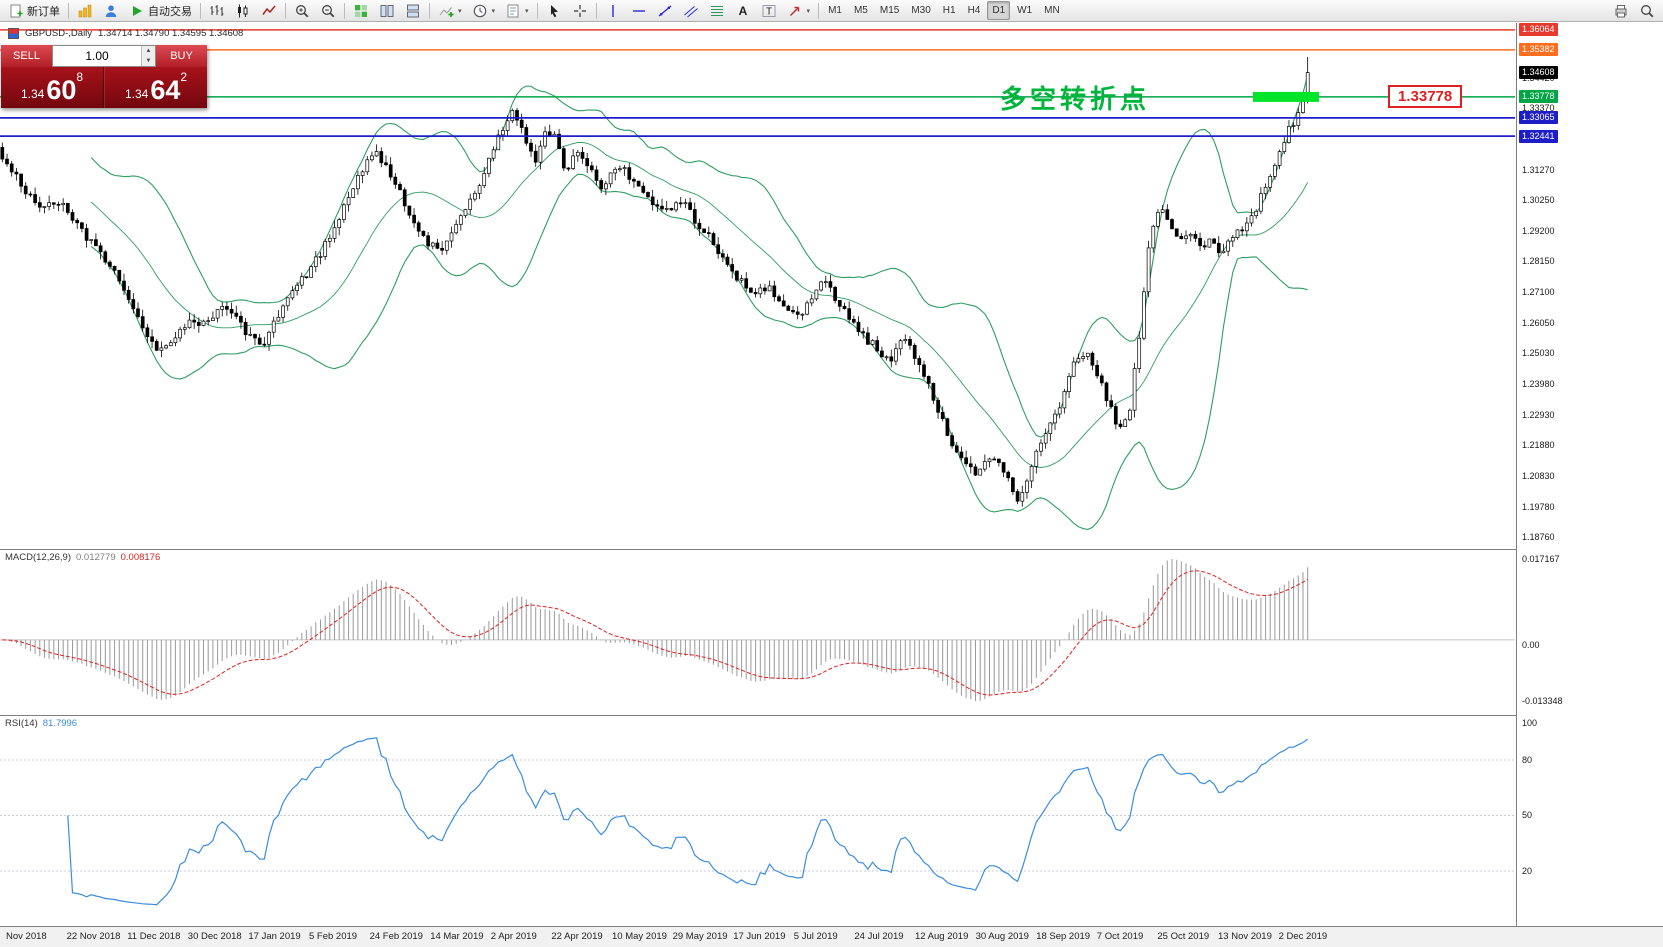 This screenshot has width=1663, height=947. What do you see at coordinates (1527, 759) in the screenshot?
I see `rsi-tick: 80` at bounding box center [1527, 759].